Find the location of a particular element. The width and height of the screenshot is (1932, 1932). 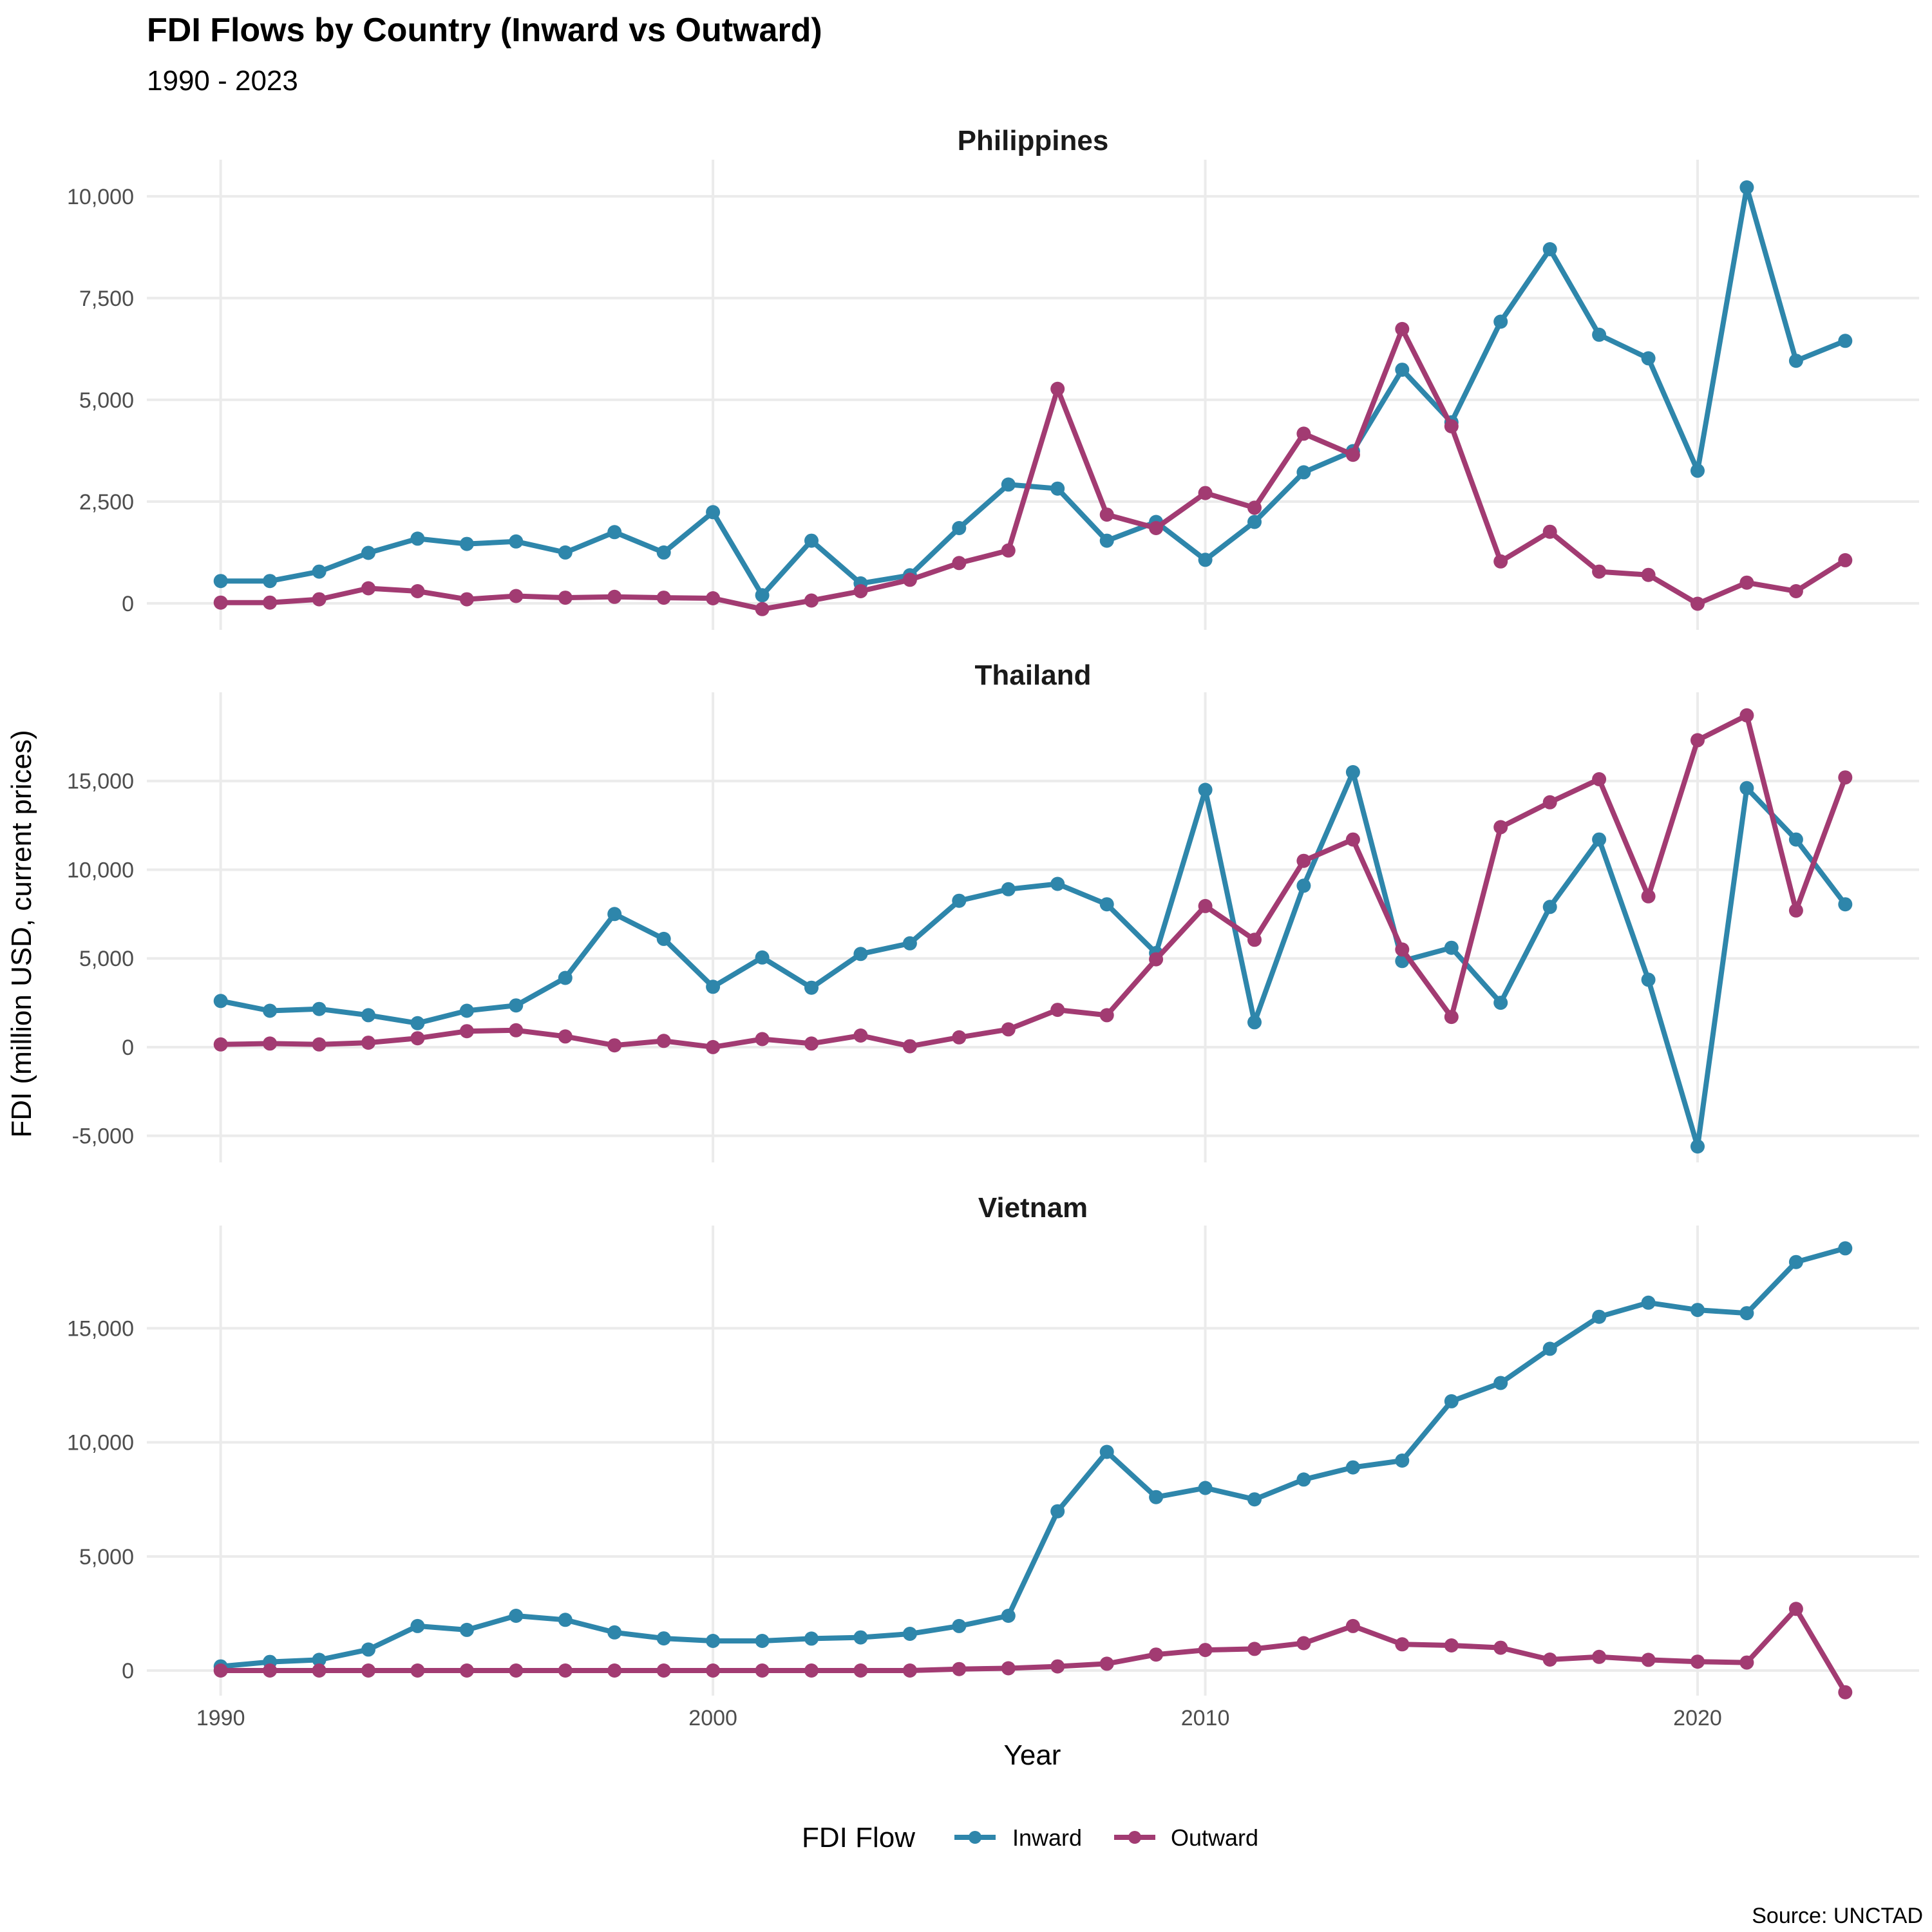

panel-title-thailand: Thailand is located at coordinates (1033, 675).